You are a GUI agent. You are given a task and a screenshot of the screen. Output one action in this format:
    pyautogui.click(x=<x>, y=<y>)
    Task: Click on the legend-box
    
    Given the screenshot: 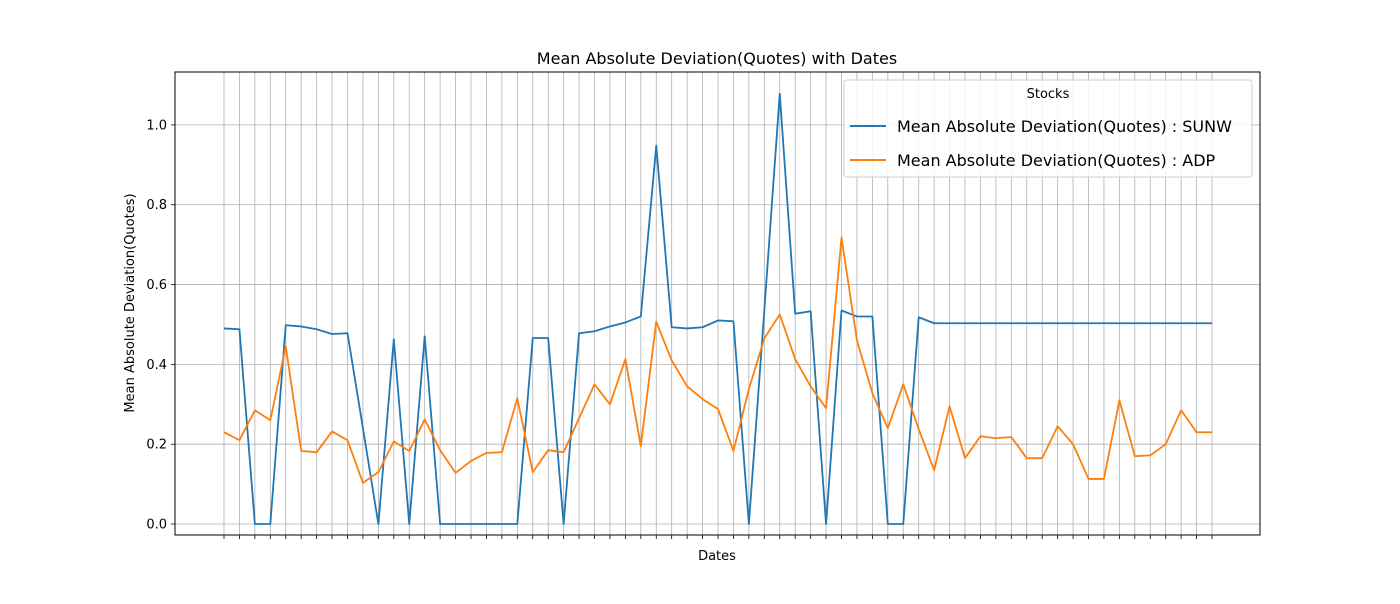 What is the action you would take?
    pyautogui.click(x=1048, y=128)
    